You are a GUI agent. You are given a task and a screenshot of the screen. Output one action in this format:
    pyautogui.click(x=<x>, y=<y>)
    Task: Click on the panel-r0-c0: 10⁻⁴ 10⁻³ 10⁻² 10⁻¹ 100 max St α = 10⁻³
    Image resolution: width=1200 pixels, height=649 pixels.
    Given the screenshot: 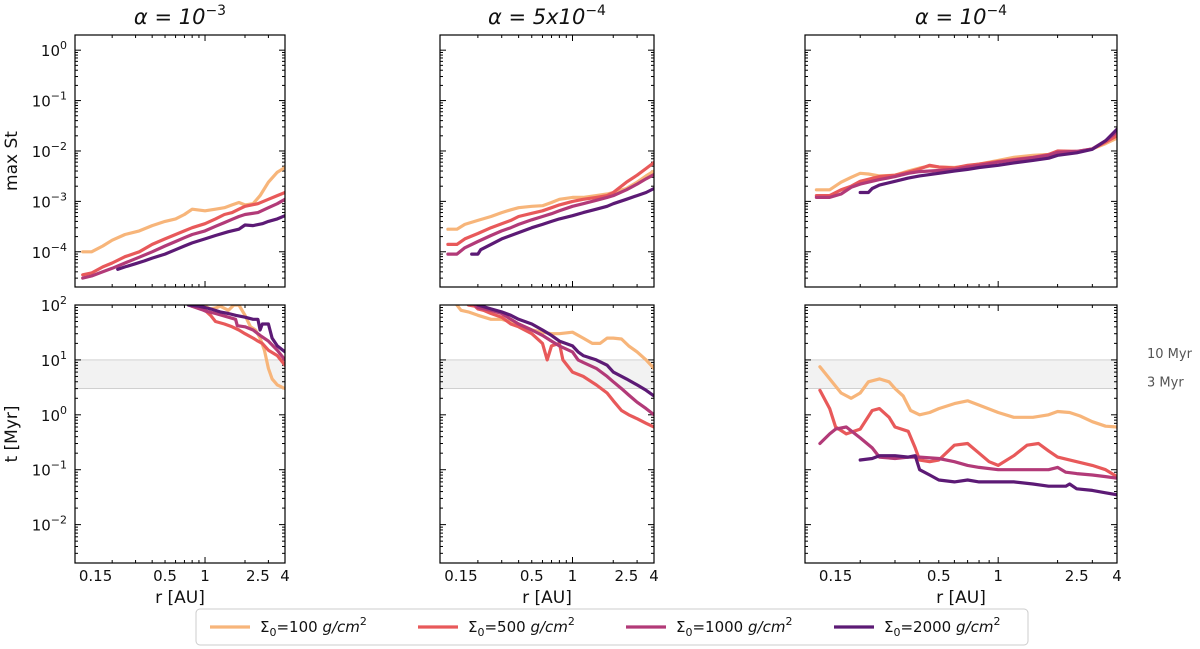 What is the action you would take?
    pyautogui.click(x=144, y=145)
    